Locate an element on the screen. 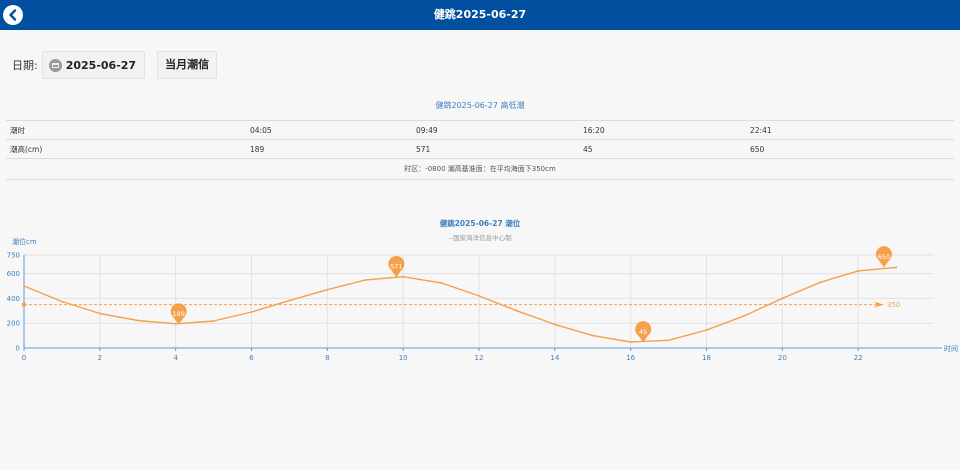  series-line is located at coordinates (460, 304).